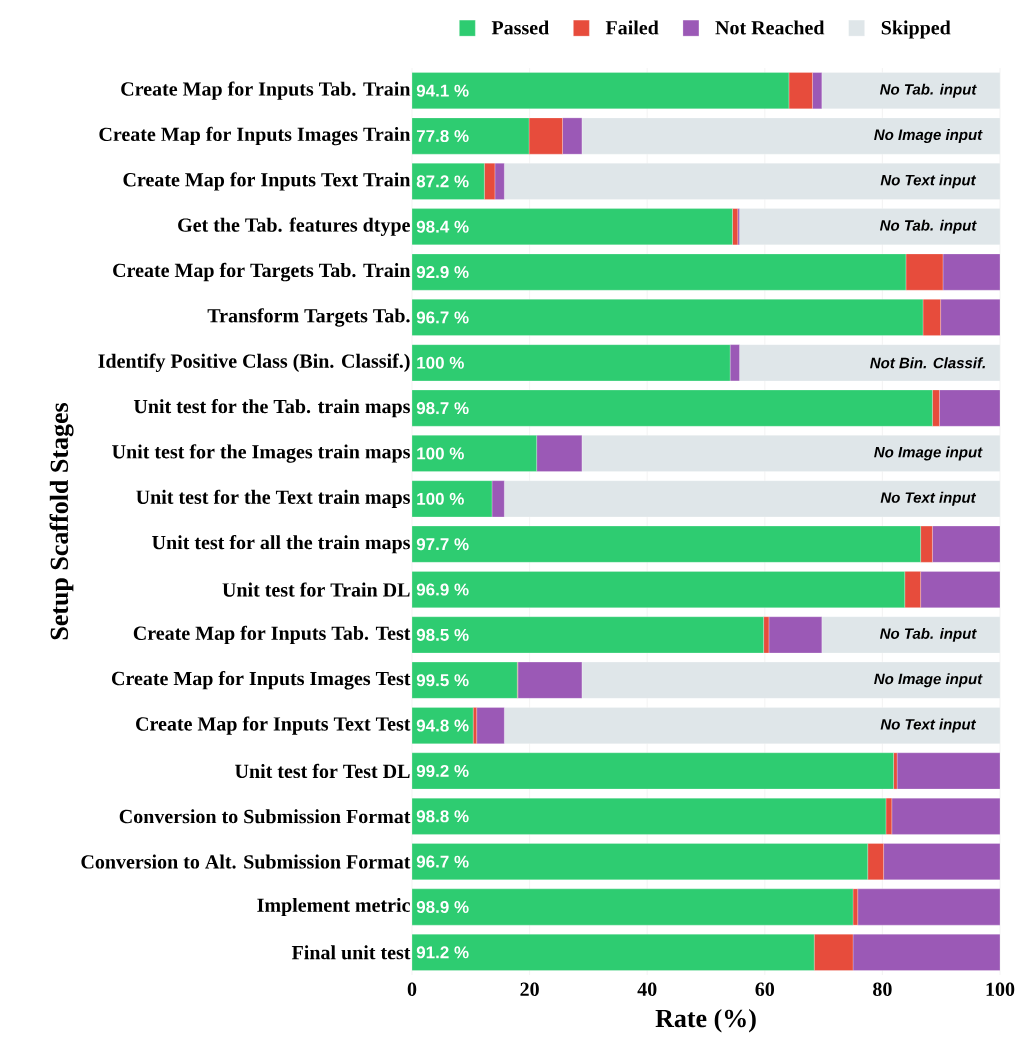  What do you see at coordinates (316, 589) in the screenshot?
I see `y-tick-label: Unit test for Train DL` at bounding box center [316, 589].